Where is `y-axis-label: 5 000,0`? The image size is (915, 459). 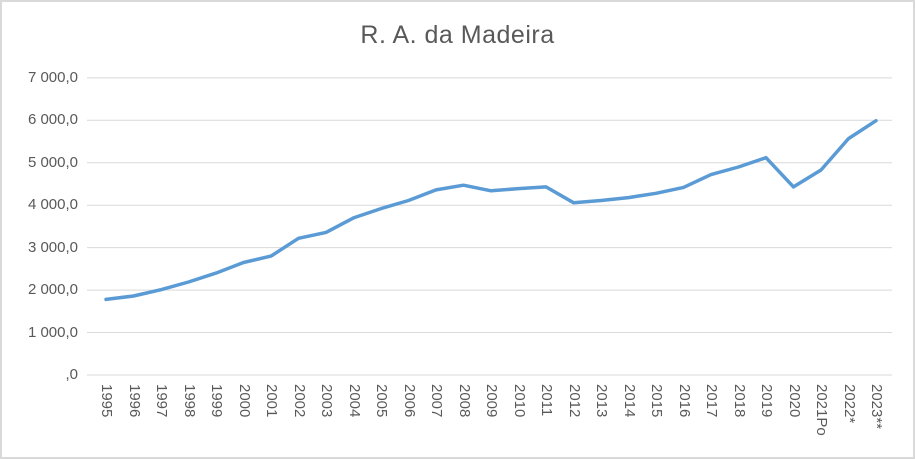
y-axis-label: 5 000,0 is located at coordinates (52, 162).